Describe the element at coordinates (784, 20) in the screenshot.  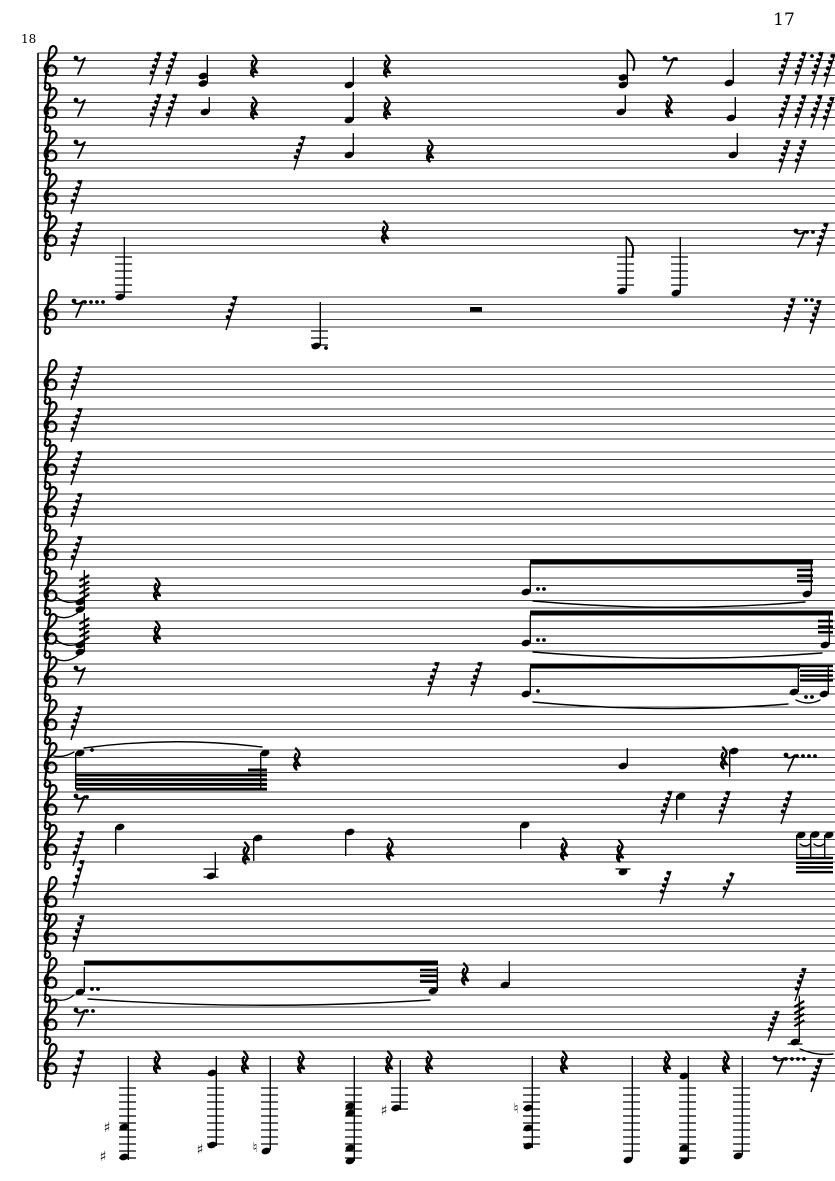
I see `page-number: 17` at that location.